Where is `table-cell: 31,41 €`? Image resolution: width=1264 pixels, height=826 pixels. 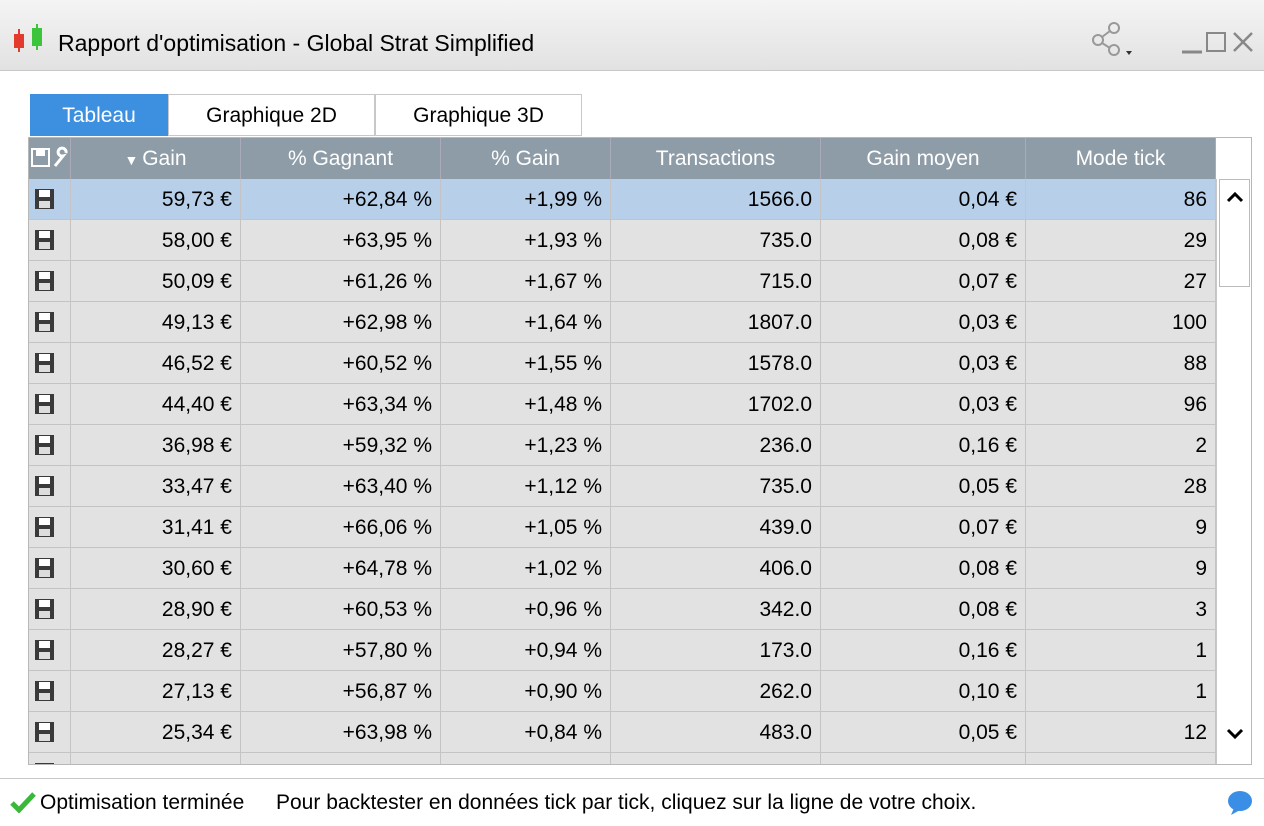
table-cell: 31,41 € is located at coordinates (156, 527).